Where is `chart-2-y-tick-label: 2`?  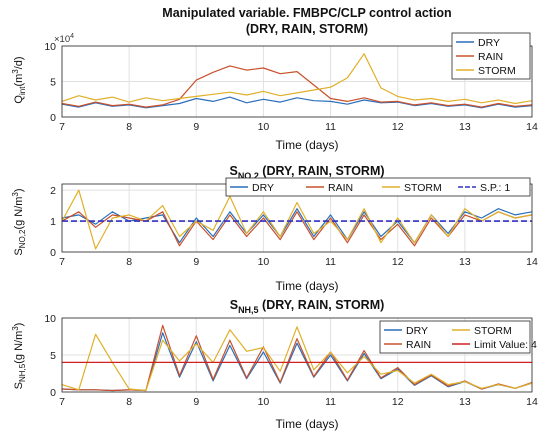
chart-2-y-tick-label: 2 is located at coordinates (53, 191).